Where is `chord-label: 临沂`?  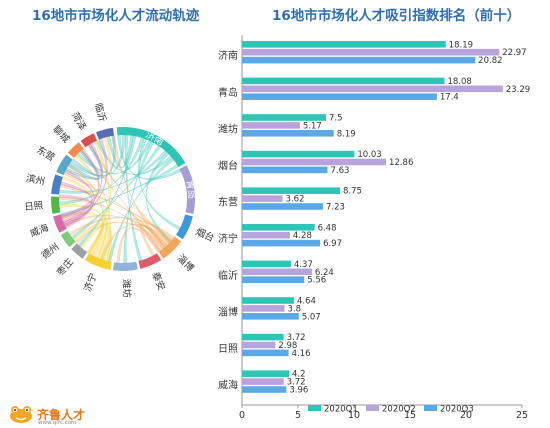
chord-label: 临沂 is located at coordinates (100, 113).